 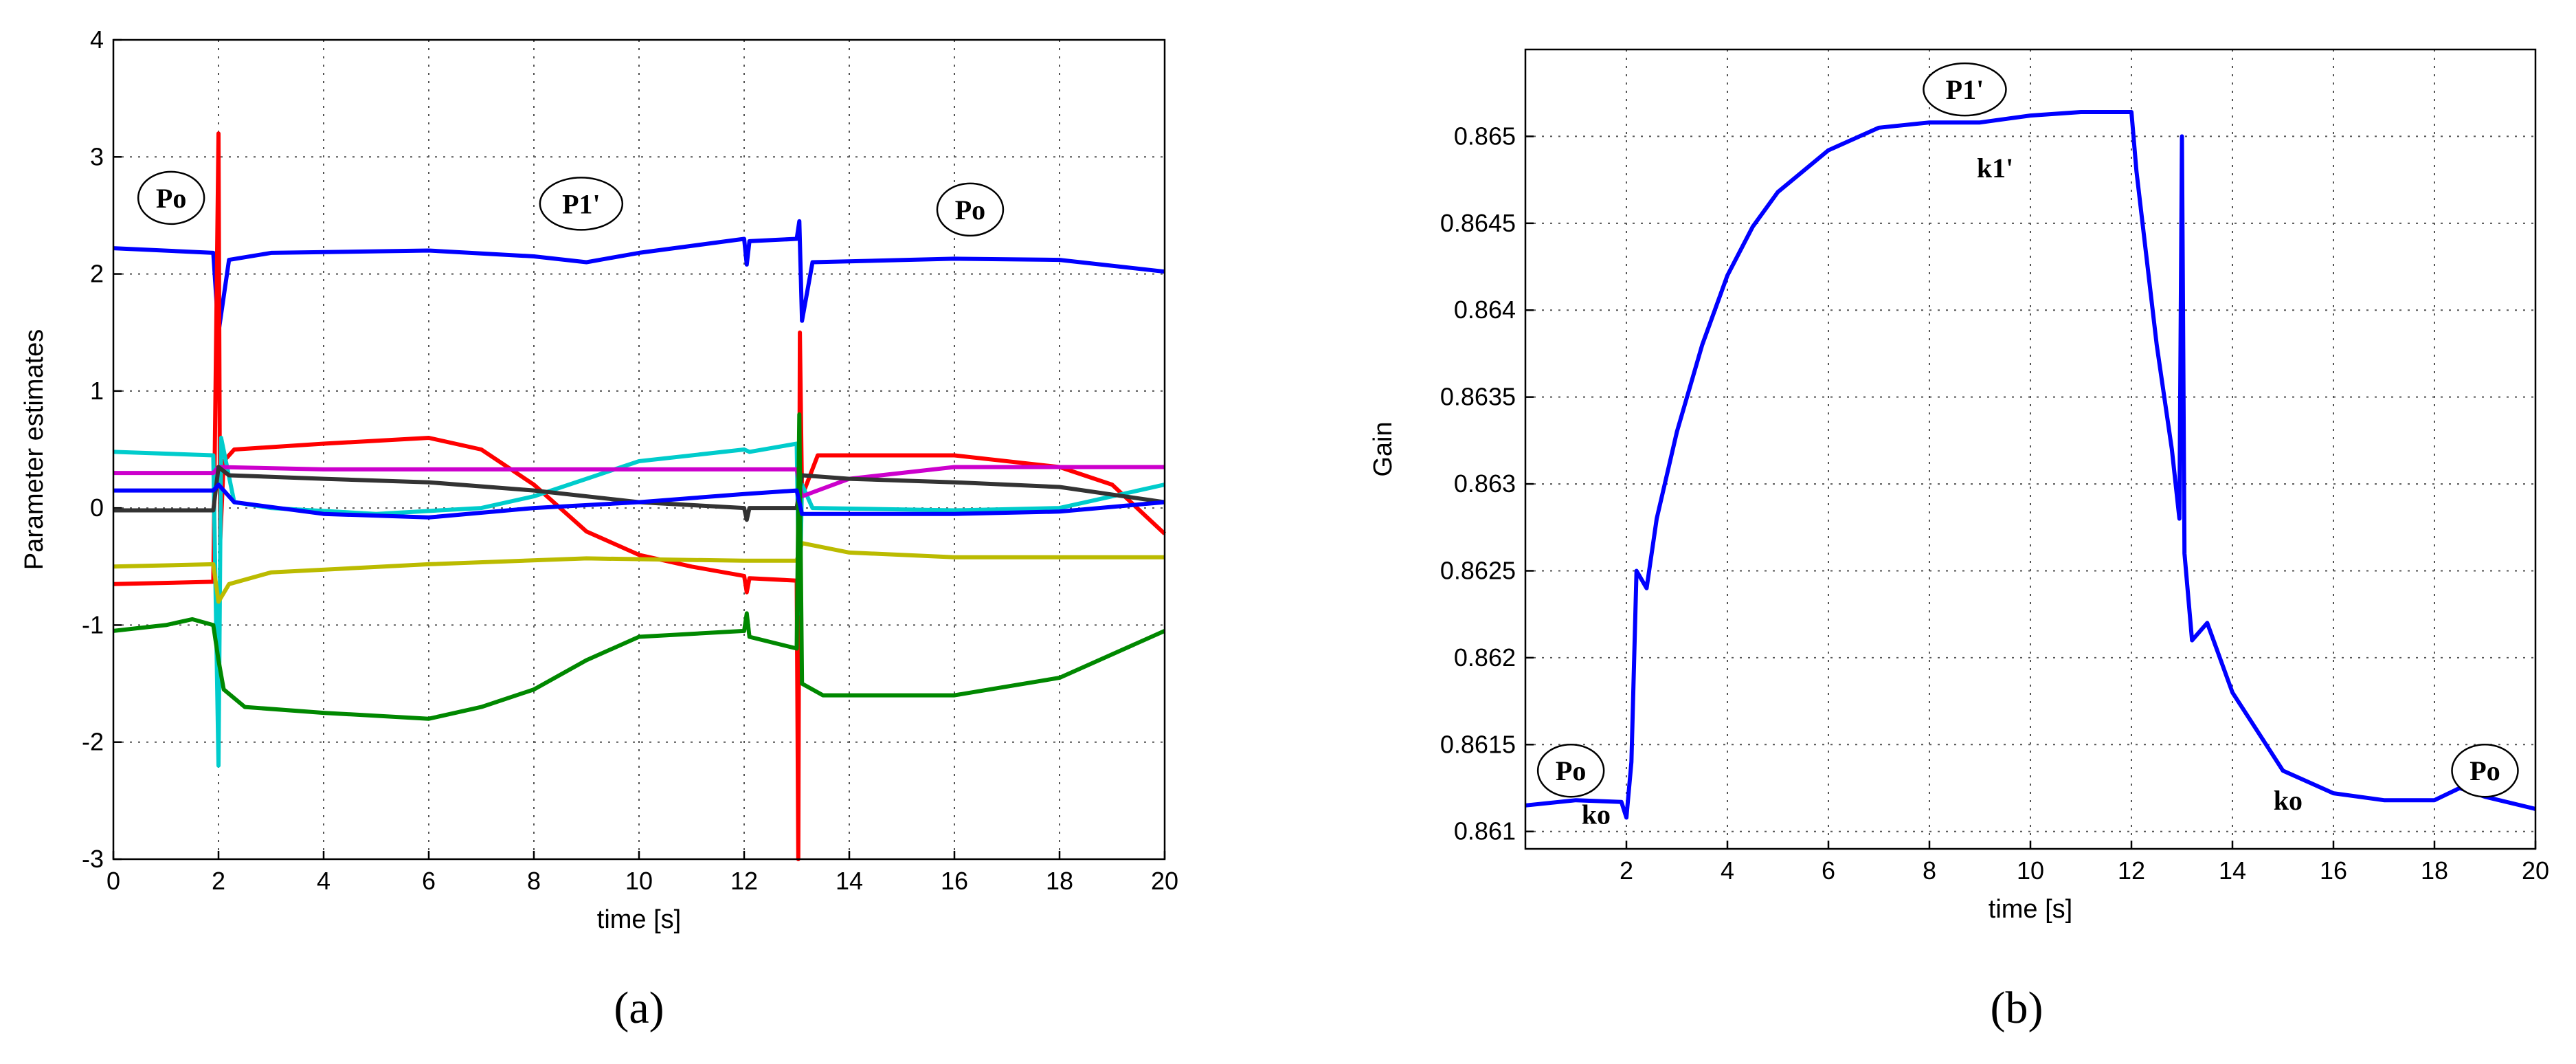 I want to click on panel-label-b: (b), so click(x=2017, y=1008).